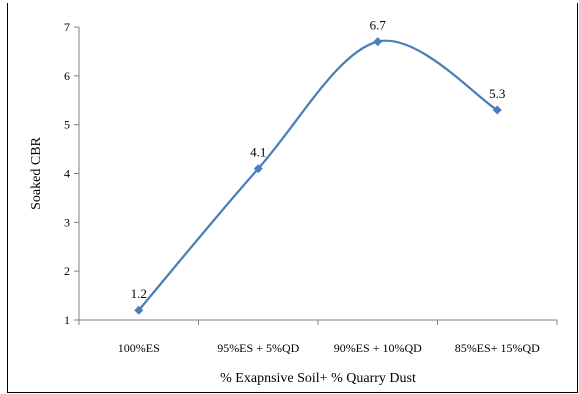 The image size is (579, 394). What do you see at coordinates (67, 222) in the screenshot?
I see `y-tick-label: 3` at bounding box center [67, 222].